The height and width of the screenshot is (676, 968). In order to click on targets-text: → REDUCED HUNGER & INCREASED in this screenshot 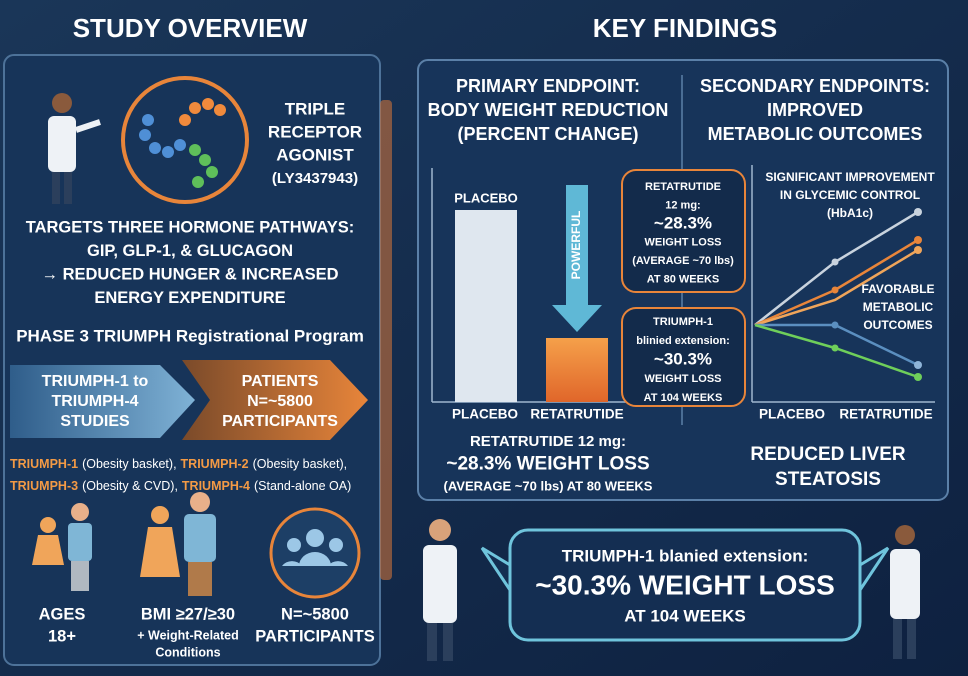, I will do `click(189, 274)`.